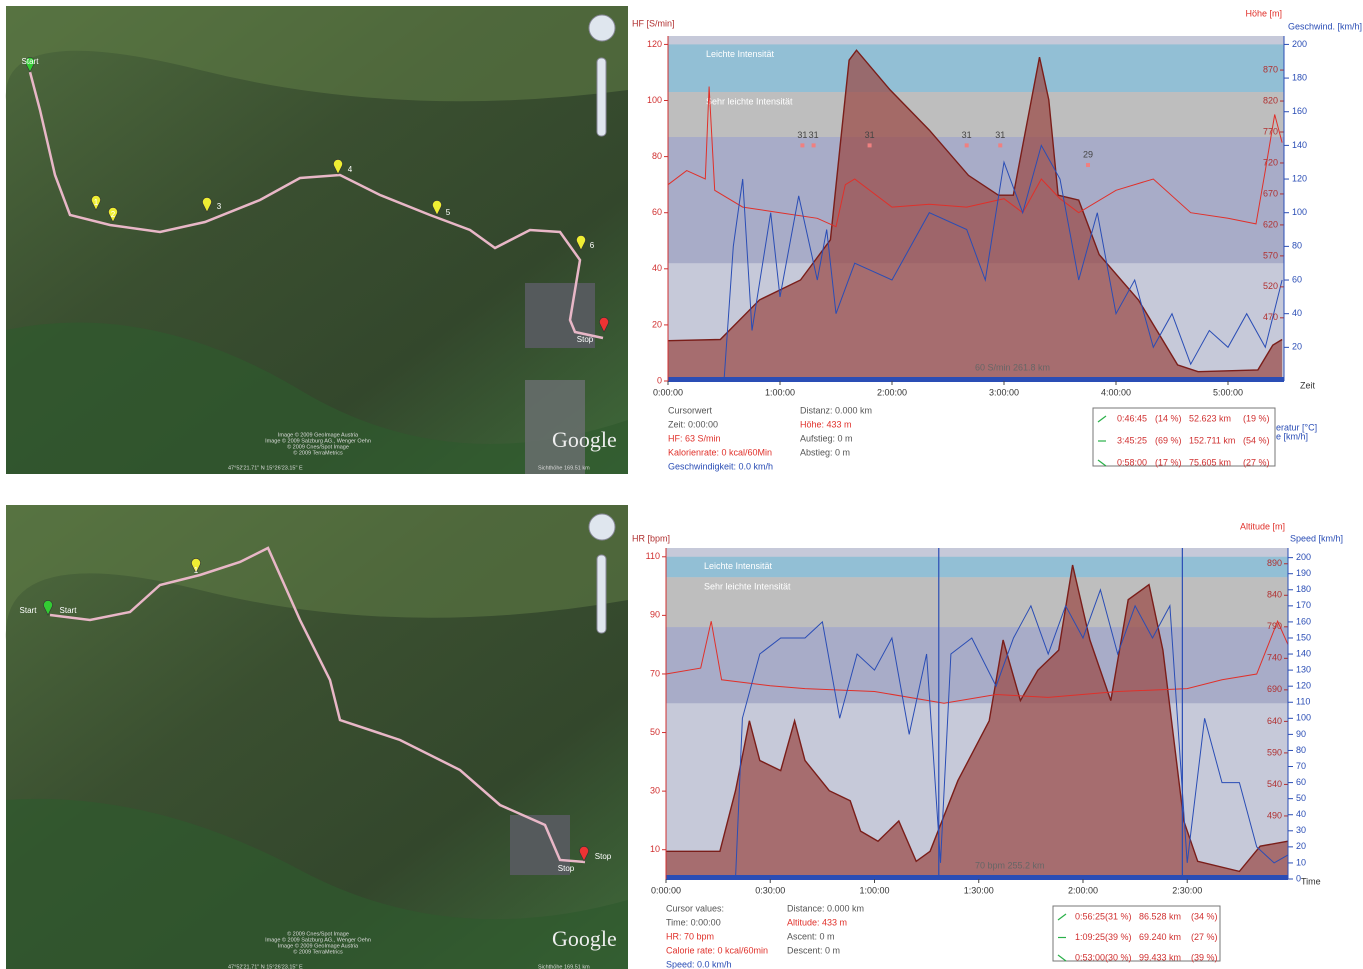  Describe the element at coordinates (655, 849) in the screenshot. I see `y-tick-label: 10` at that location.